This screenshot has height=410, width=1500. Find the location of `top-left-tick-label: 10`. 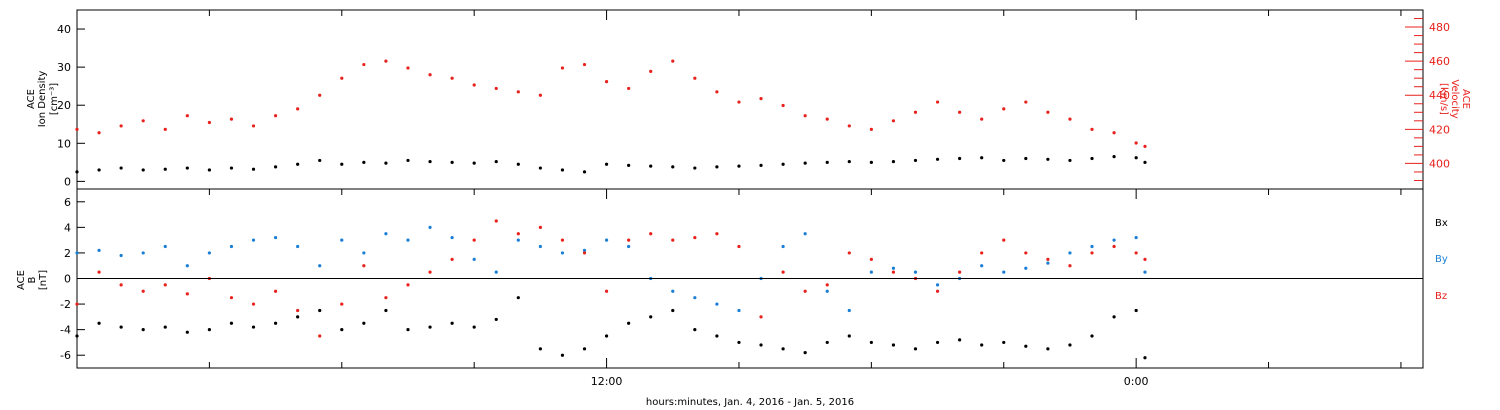

top-left-tick-label: 10 is located at coordinates (64, 143).